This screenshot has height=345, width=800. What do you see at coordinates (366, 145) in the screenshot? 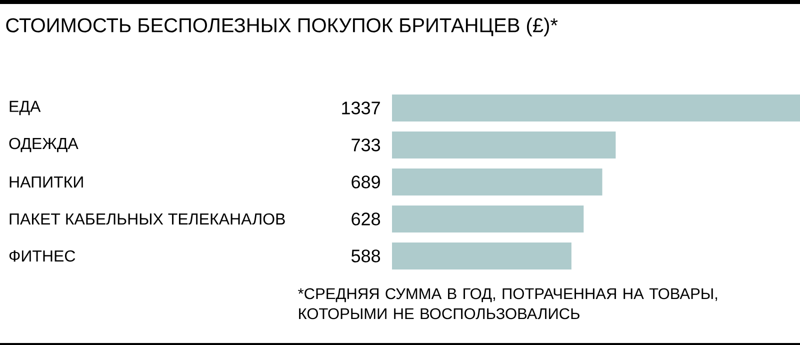
I see `data-label: 733` at bounding box center [366, 145].